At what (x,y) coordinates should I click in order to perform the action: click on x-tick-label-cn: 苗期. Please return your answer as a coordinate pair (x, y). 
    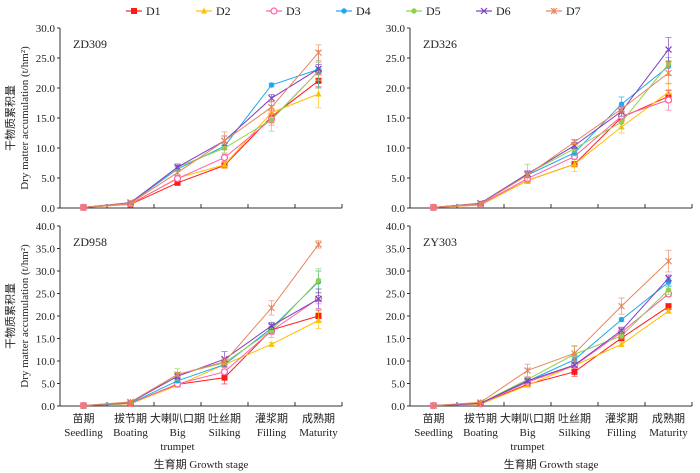
    Looking at the image, I should click on (434, 418).